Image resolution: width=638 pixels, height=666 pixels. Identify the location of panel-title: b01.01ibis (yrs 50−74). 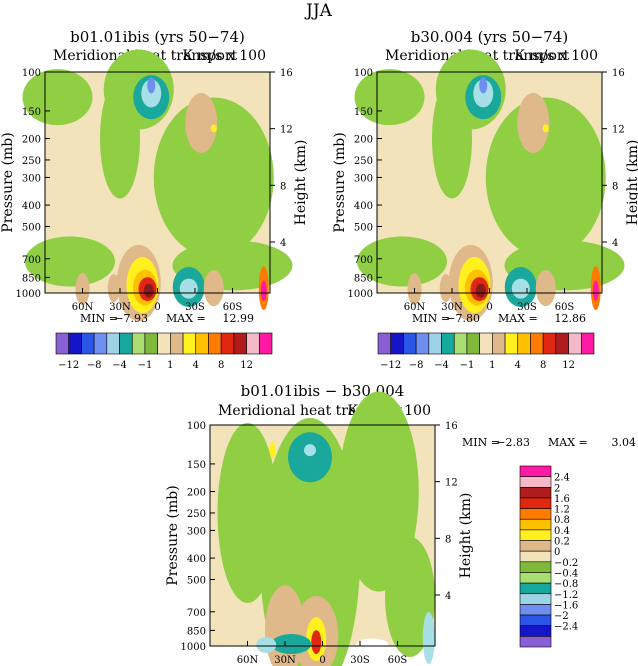
(157, 37).